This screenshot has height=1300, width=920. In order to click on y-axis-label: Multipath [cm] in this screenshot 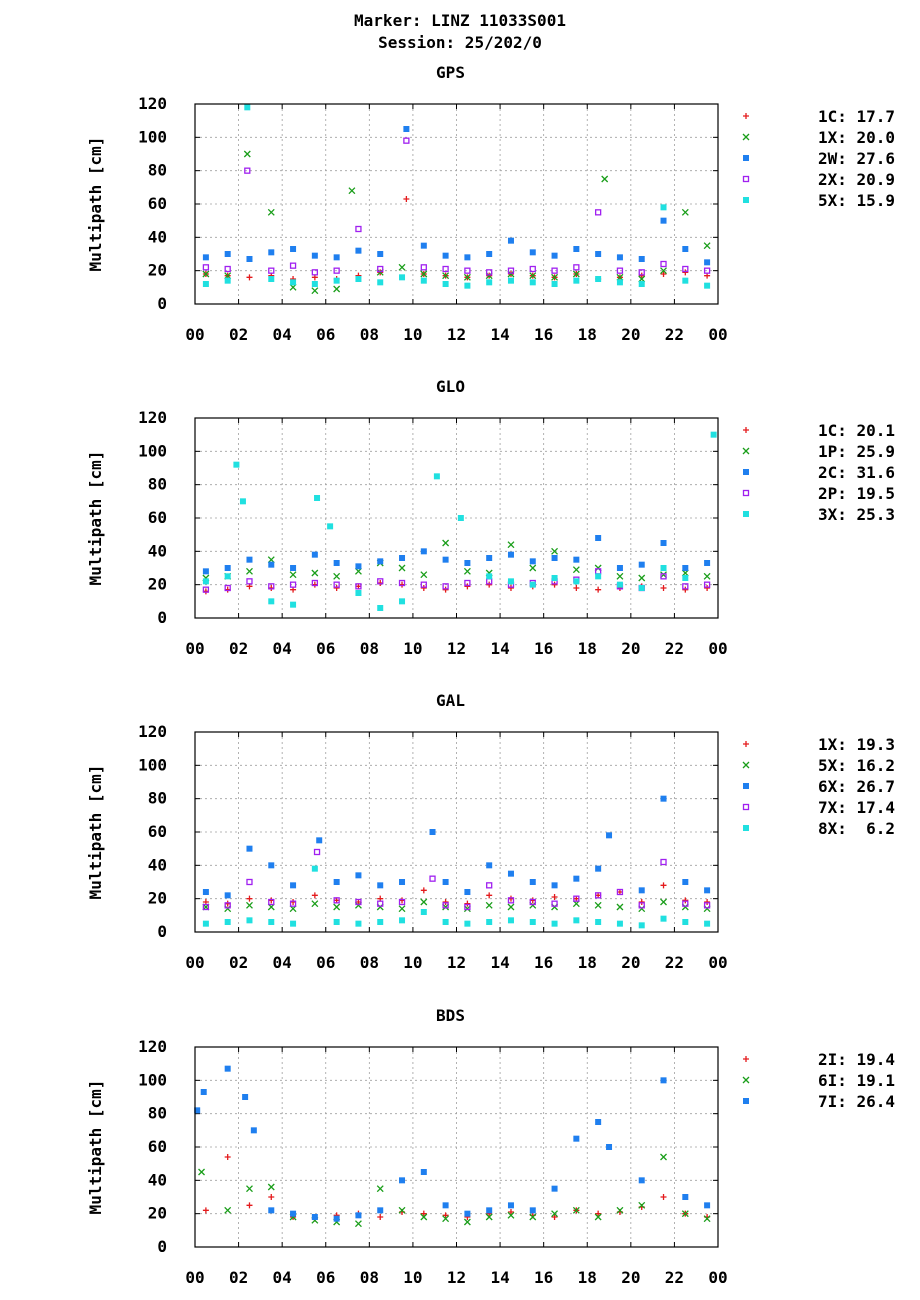, I will do `click(95, 518)`.